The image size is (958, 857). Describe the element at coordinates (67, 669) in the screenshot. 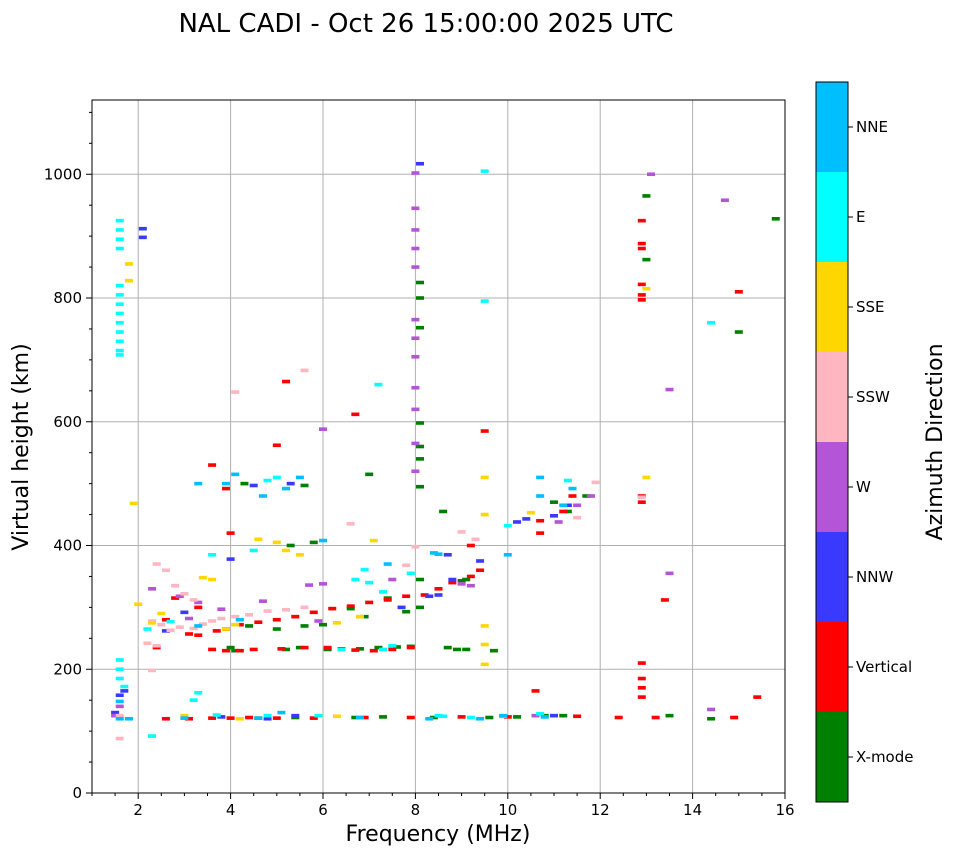

I see `y-tick-label: 200` at that location.